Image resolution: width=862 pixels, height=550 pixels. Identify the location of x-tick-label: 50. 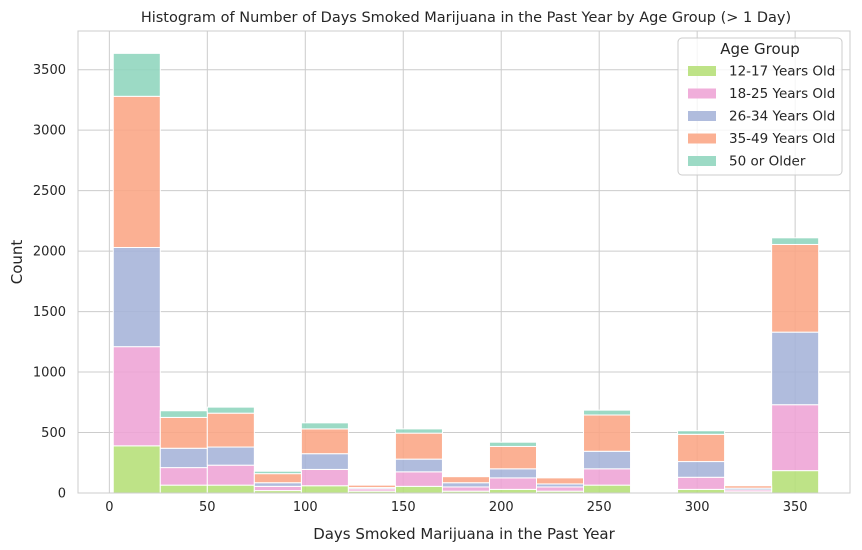
(207, 507).